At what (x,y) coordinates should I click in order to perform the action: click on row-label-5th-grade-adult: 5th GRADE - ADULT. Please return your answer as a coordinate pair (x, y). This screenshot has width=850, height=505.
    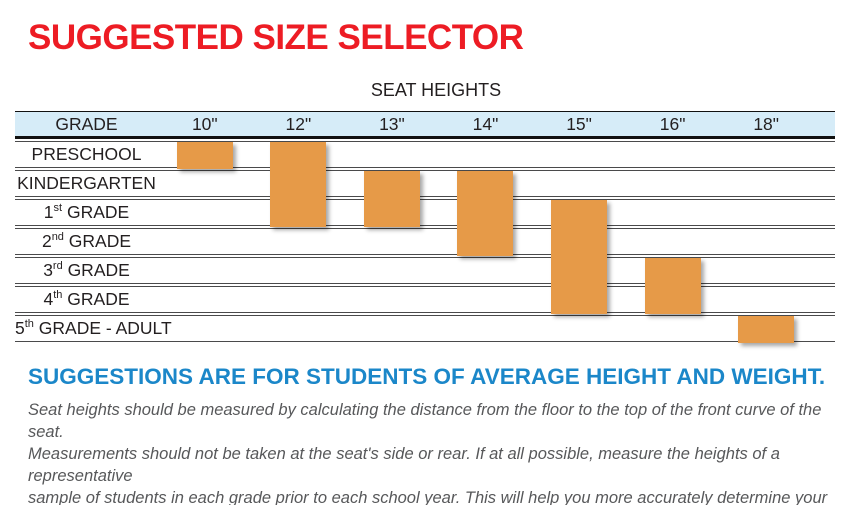
    Looking at the image, I should click on (93, 328).